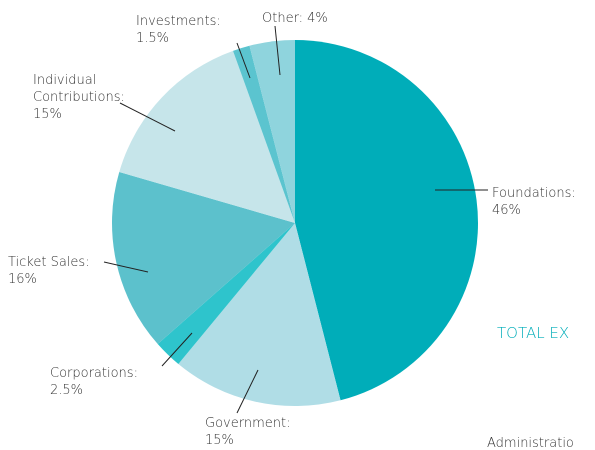  Describe the element at coordinates (66, 390) in the screenshot. I see `slice-value-label: 2.5%` at that location.